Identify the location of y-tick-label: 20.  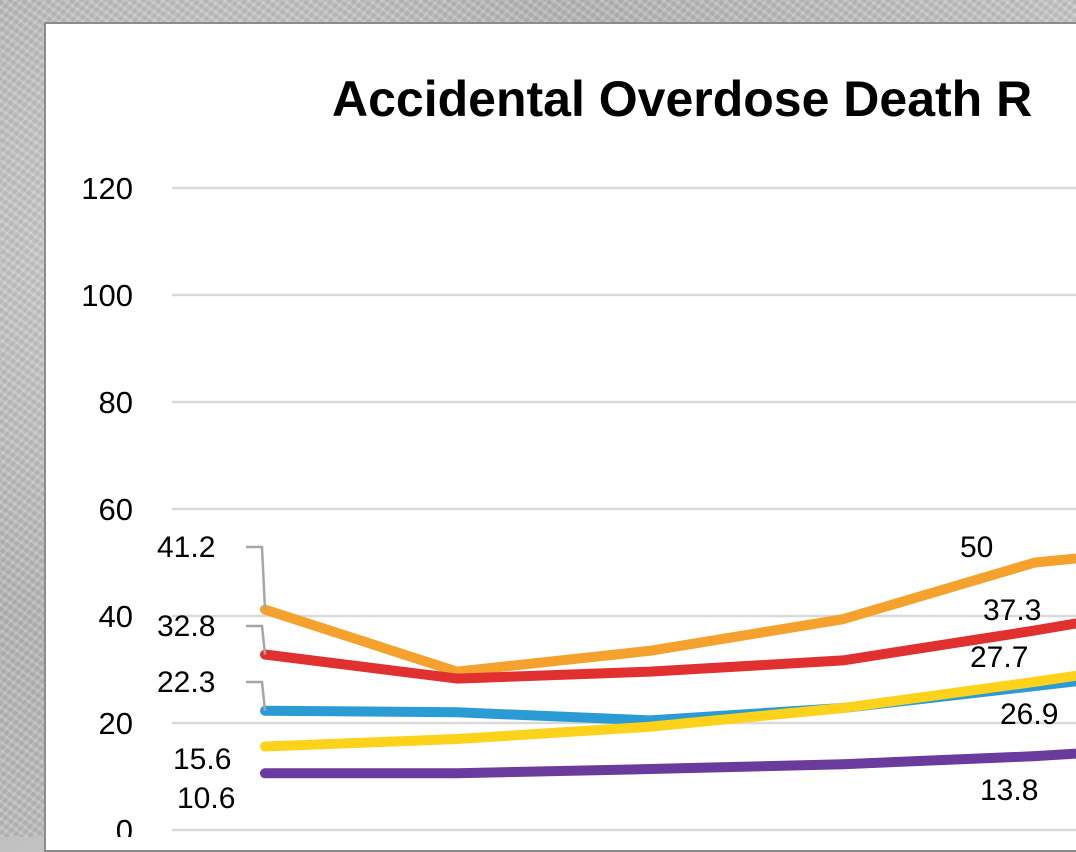
(116, 723).